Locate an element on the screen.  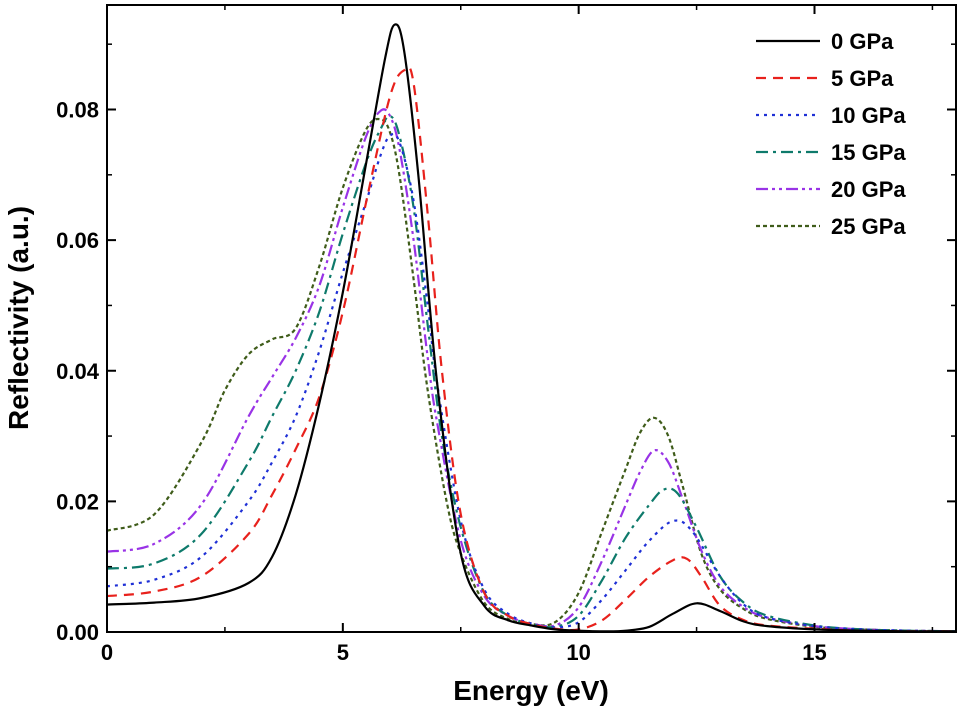
y-tick-label: 0.02 is located at coordinates (77, 501).